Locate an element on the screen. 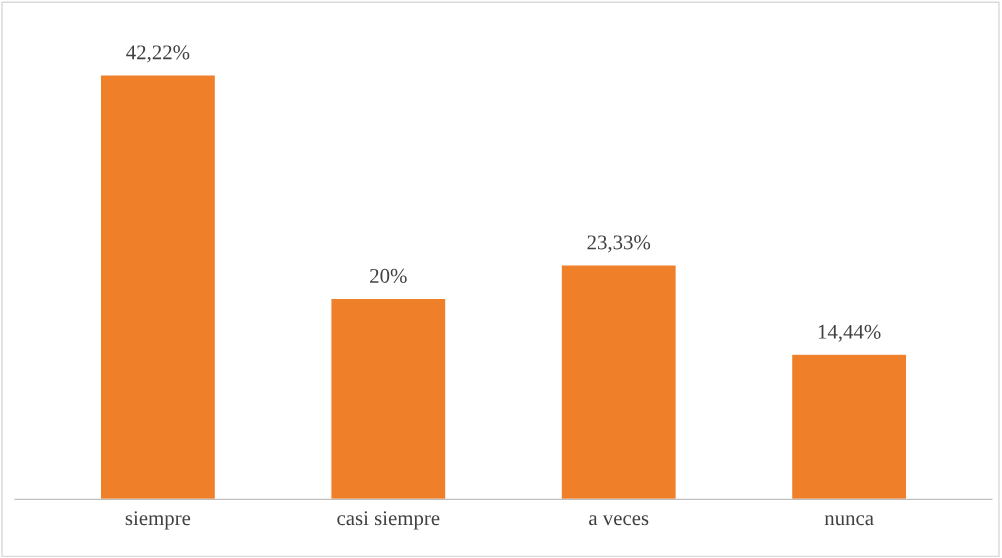 Image resolution: width=1002 pixels, height=558 pixels. data-label: 23,33% is located at coordinates (619, 244).